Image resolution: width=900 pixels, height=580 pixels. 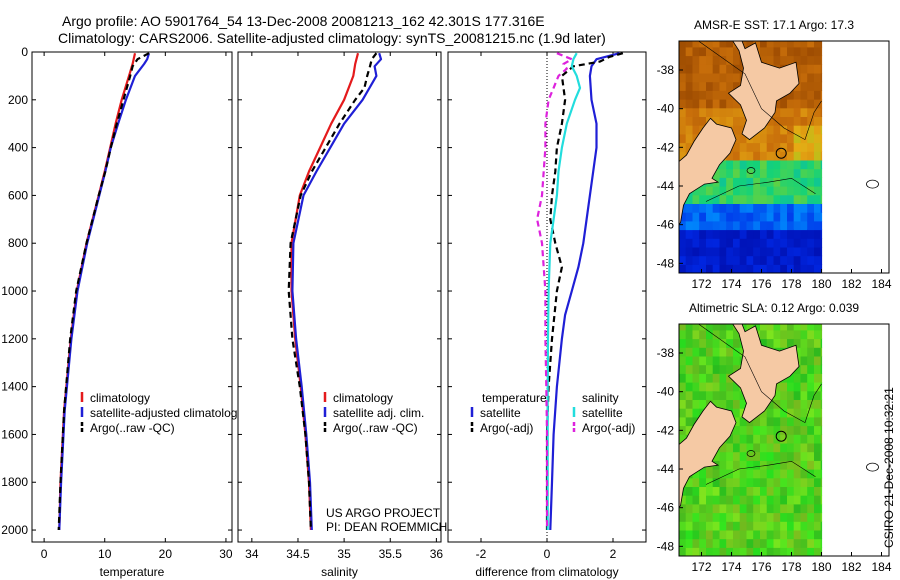 I want to click on x-tick-label: 0, so click(x=547, y=554).